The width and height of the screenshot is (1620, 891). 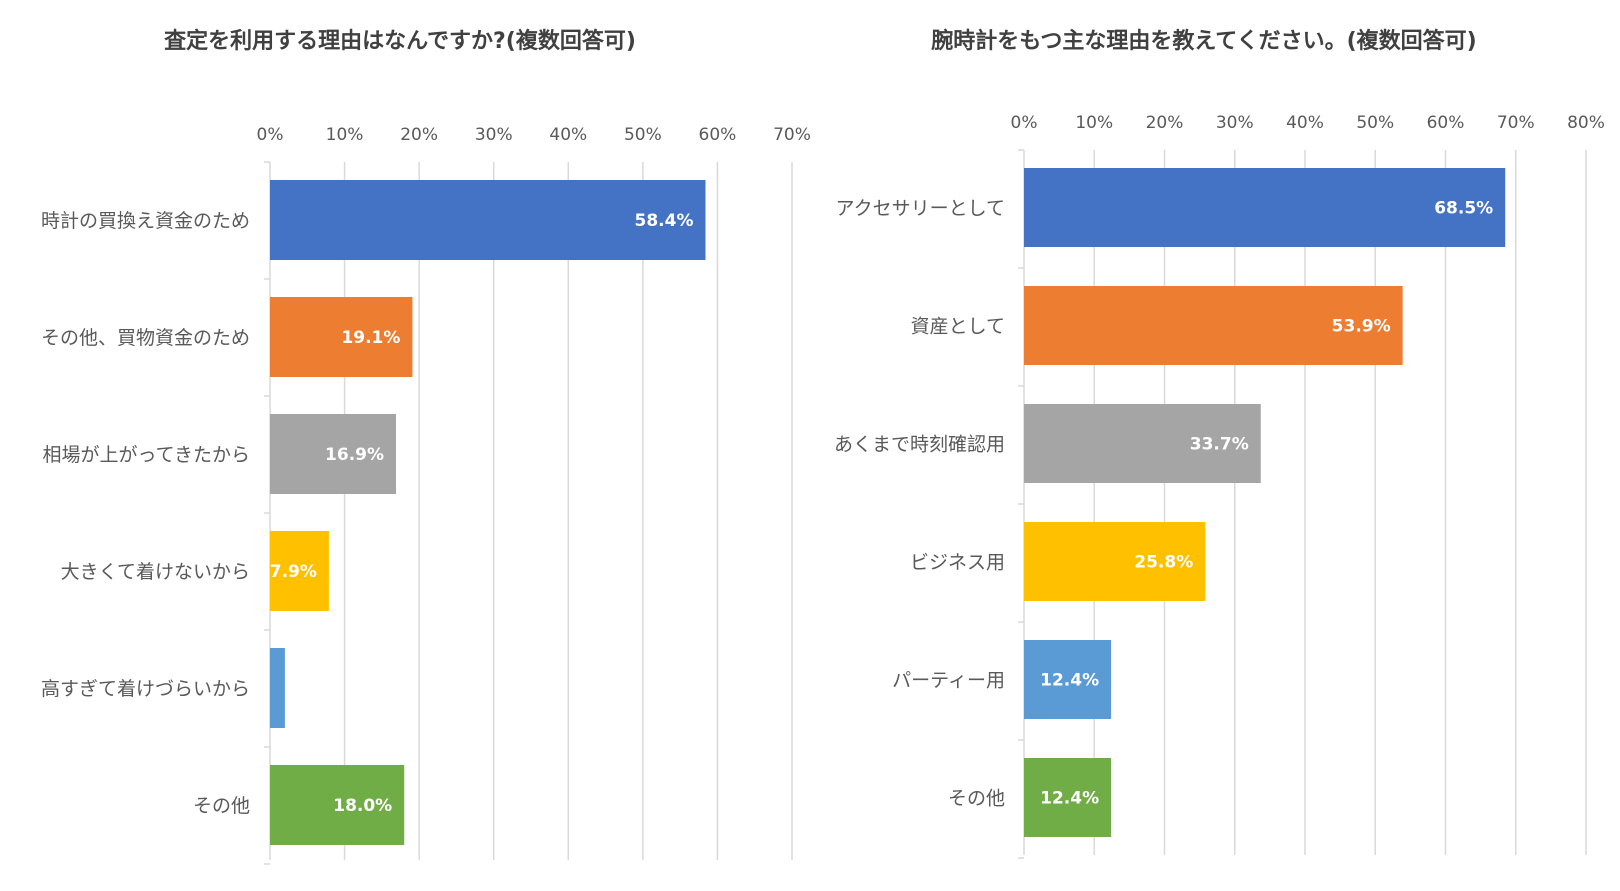 What do you see at coordinates (354, 455) in the screenshot?
I see `data-label: 16.9%` at bounding box center [354, 455].